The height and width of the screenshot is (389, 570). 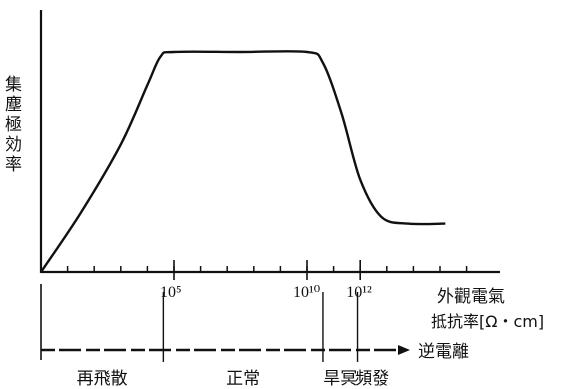 I want to click on region-axis-arrow, so click(x=404, y=350).